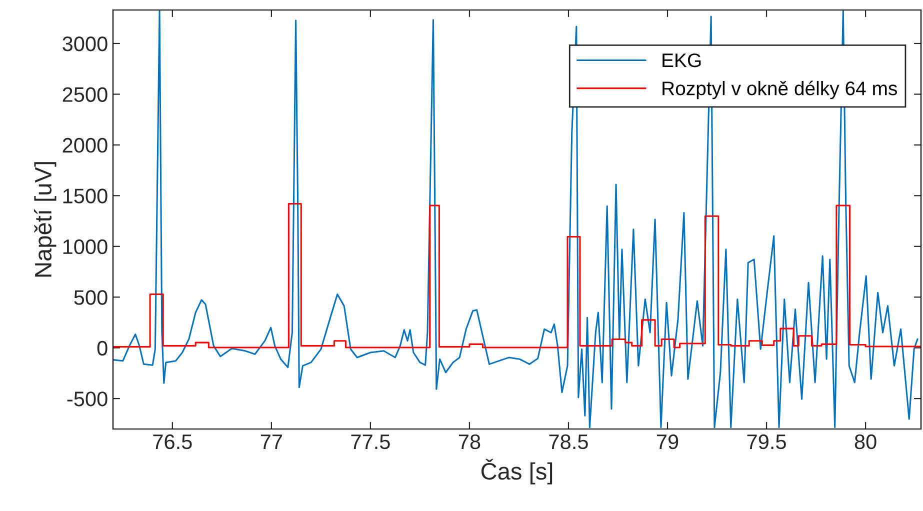  I want to click on x-tick-label: 79, so click(667, 442).